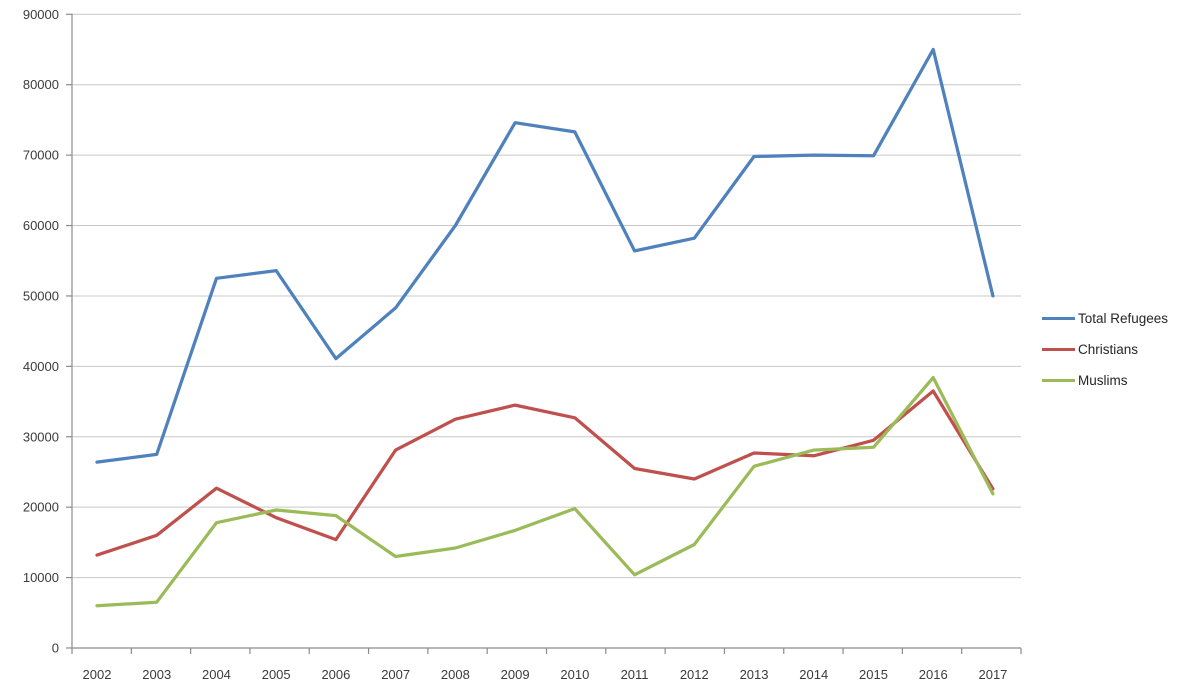  I want to click on legend-item-christians: Christians, so click(1105, 349).